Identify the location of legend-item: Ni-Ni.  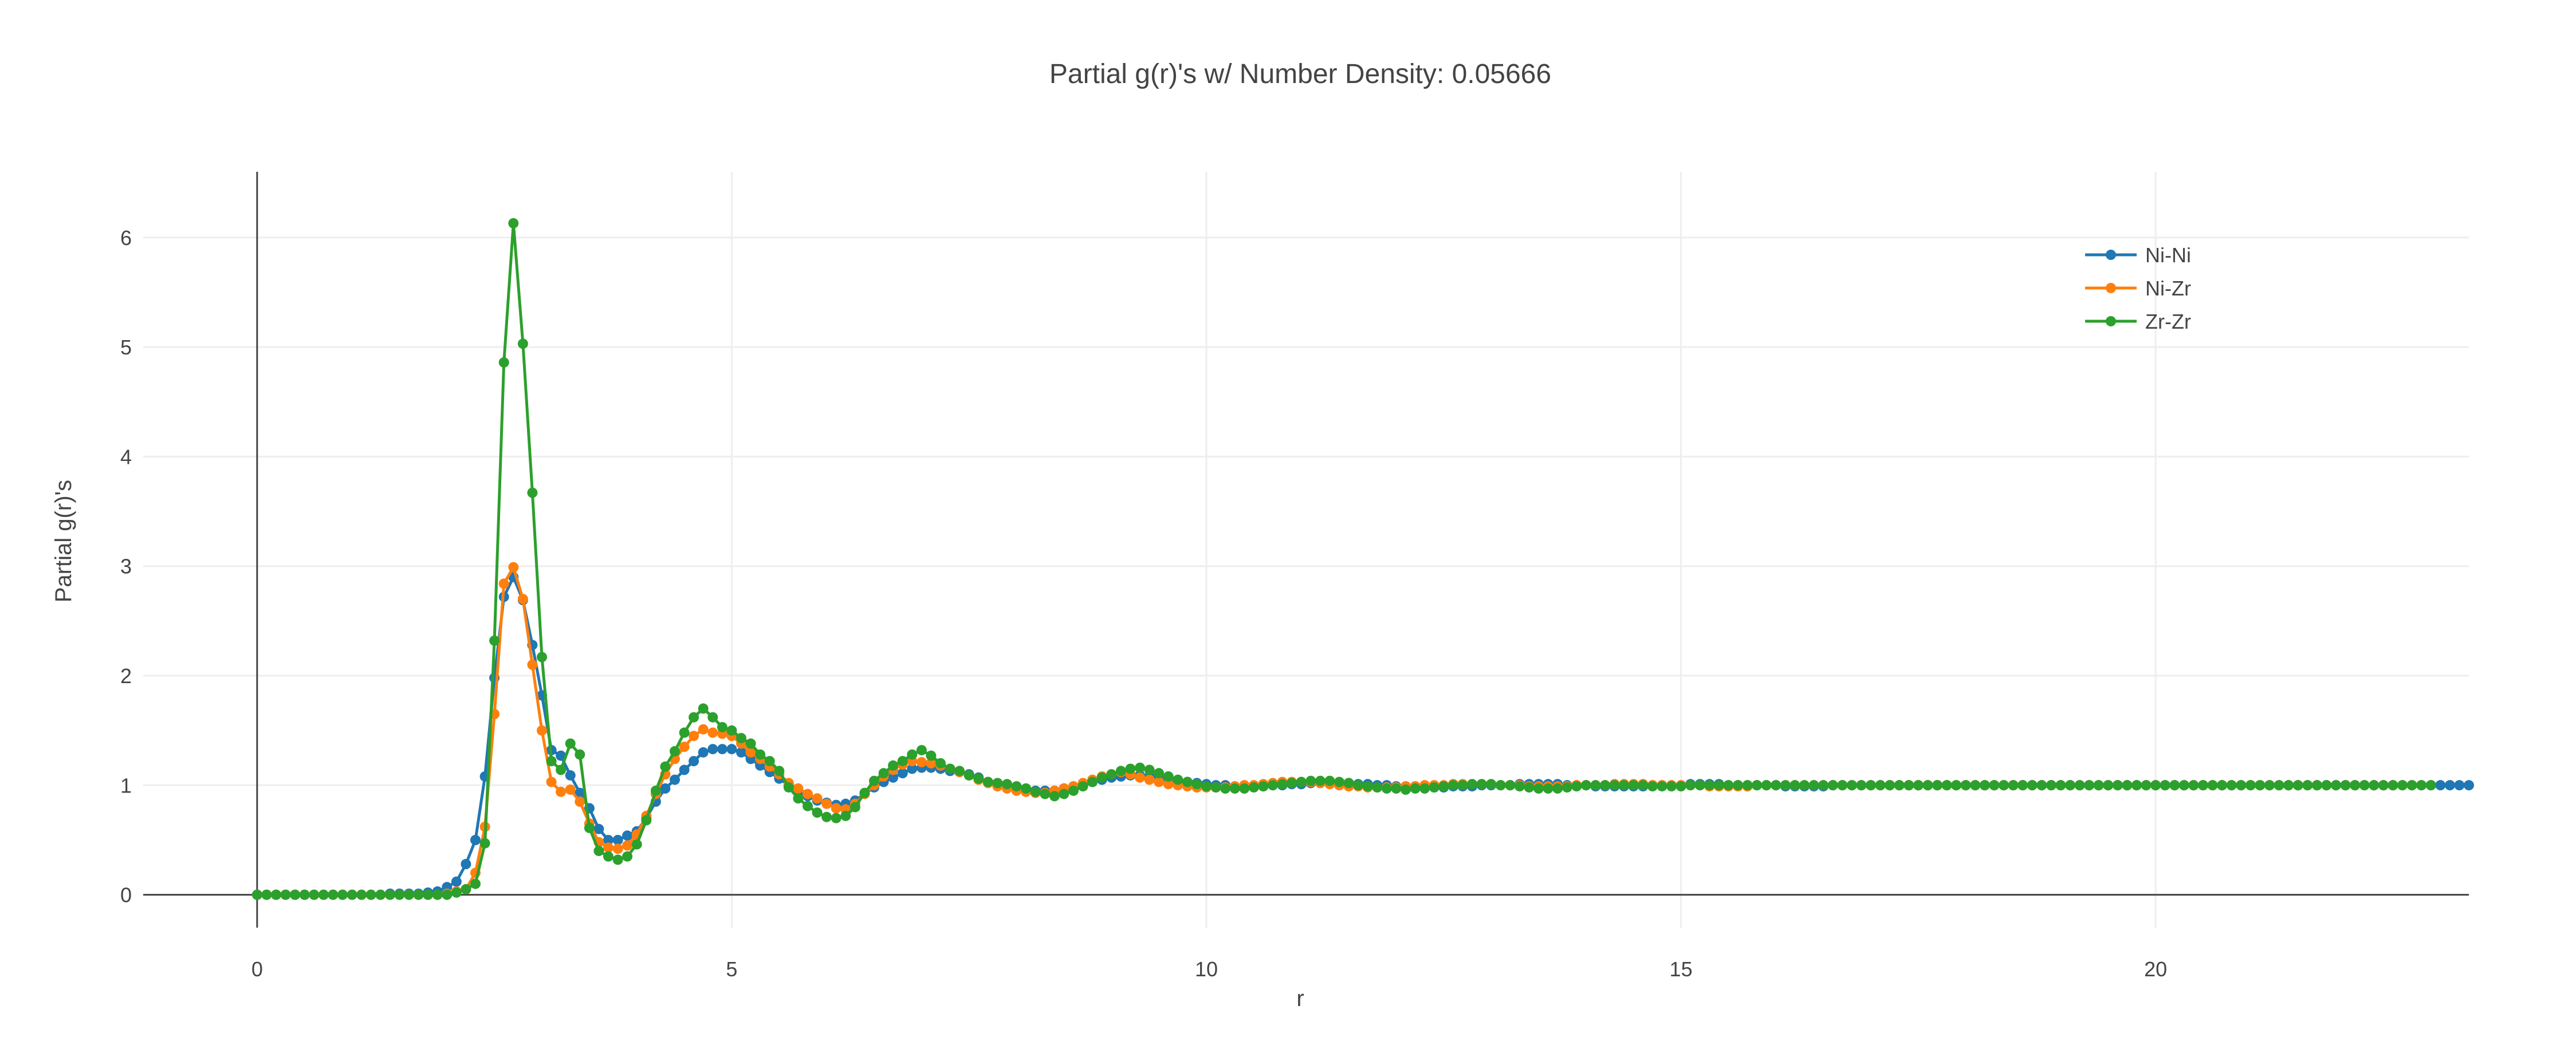
(2138, 255).